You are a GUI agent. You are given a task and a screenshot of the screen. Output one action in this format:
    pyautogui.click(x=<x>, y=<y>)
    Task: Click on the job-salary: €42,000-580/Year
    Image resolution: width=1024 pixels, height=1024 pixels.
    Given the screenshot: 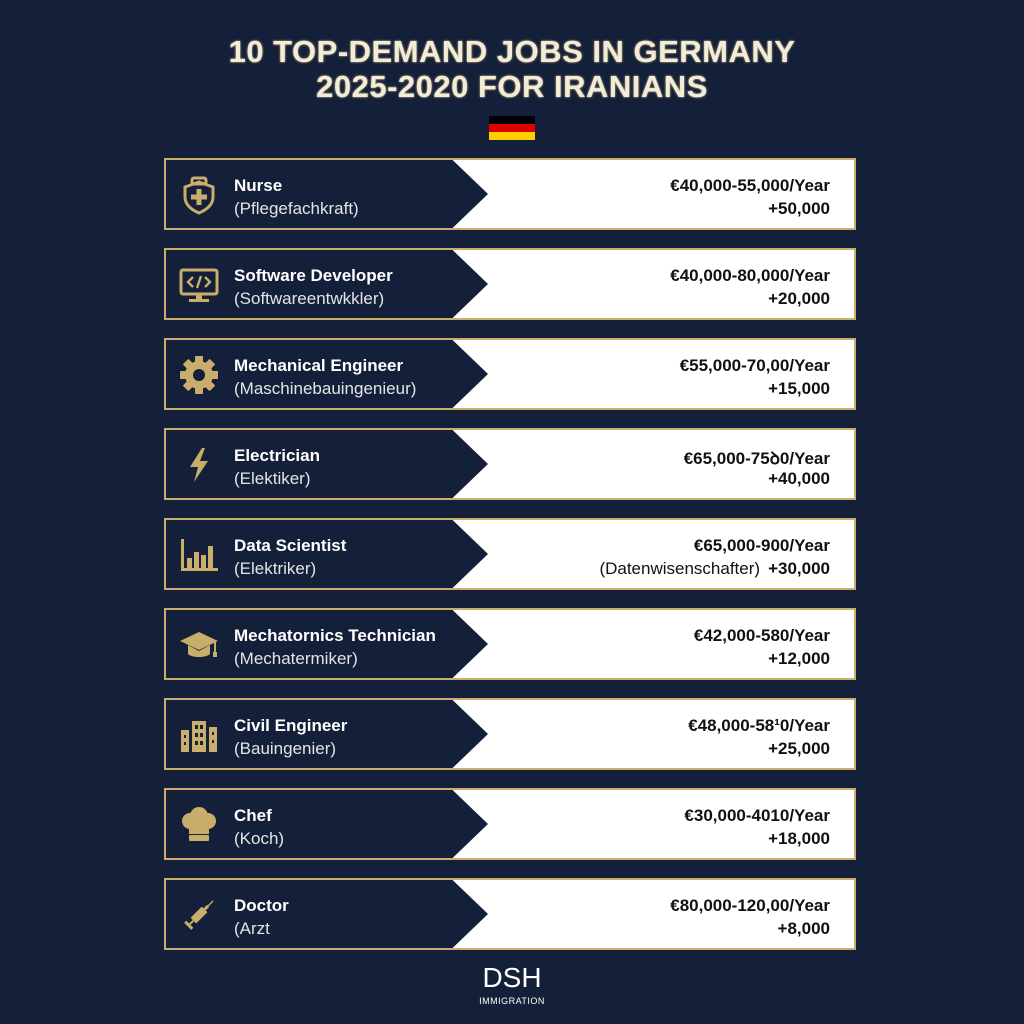 What is the action you would take?
    pyautogui.click(x=761, y=635)
    